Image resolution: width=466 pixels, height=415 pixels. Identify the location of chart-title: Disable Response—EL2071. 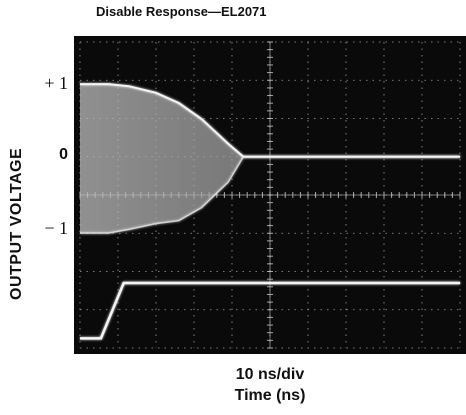
(181, 11).